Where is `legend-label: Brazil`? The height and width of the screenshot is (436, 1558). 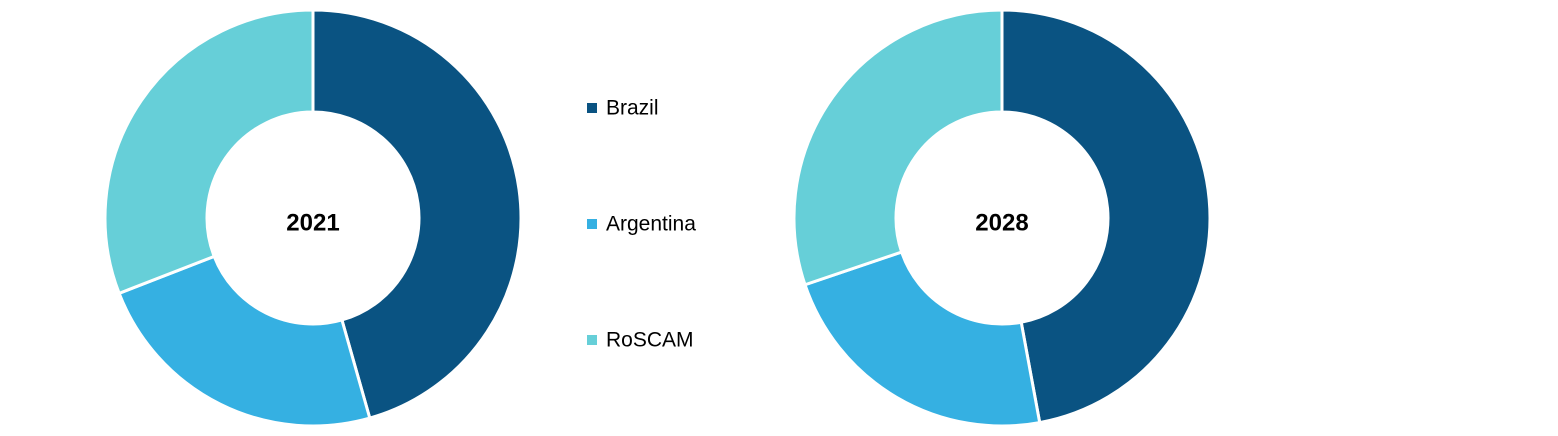 legend-label: Brazil is located at coordinates (632, 108).